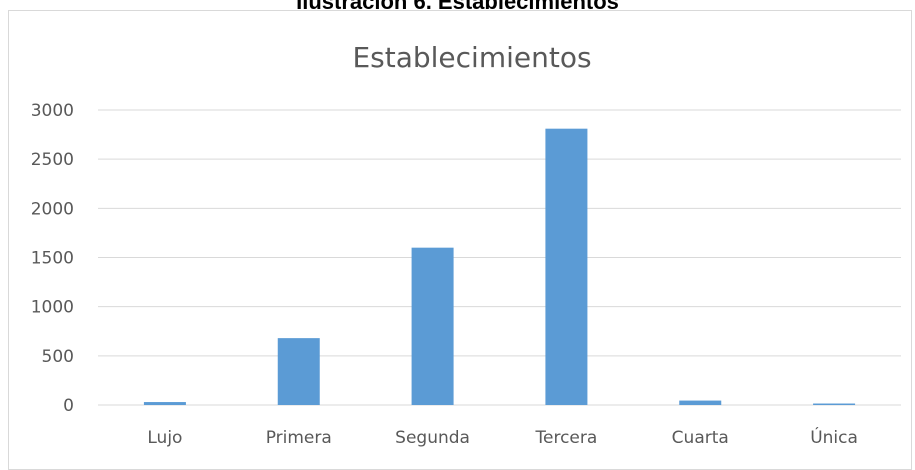 This screenshot has width=915, height=470. What do you see at coordinates (164, 403) in the screenshot?
I see `bar-lujo` at bounding box center [164, 403].